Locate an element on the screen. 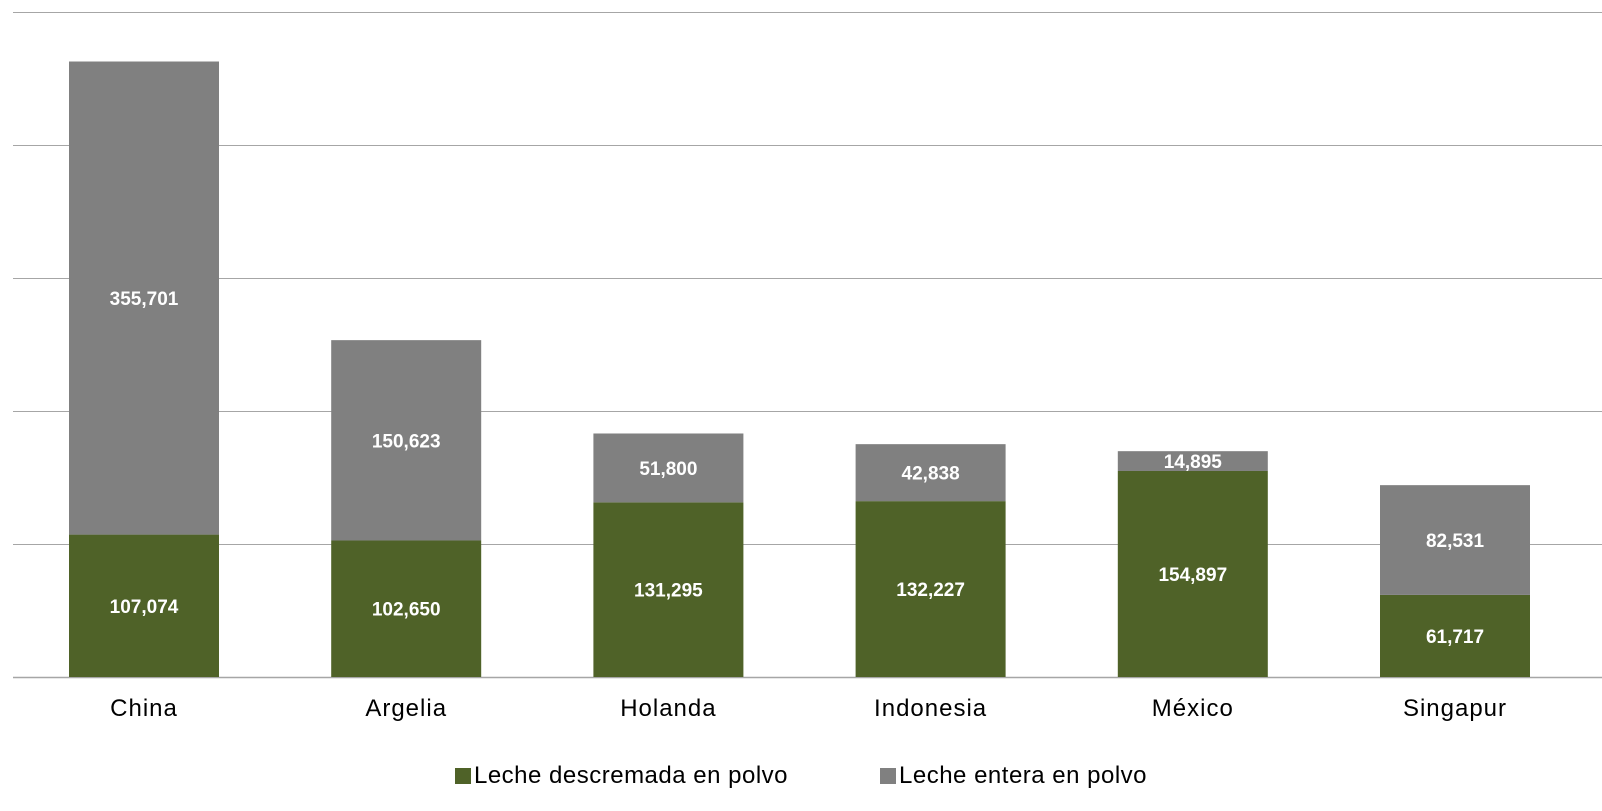 Image resolution: width=1602 pixels, height=811 pixels. data-label: 132,227 is located at coordinates (930, 590).